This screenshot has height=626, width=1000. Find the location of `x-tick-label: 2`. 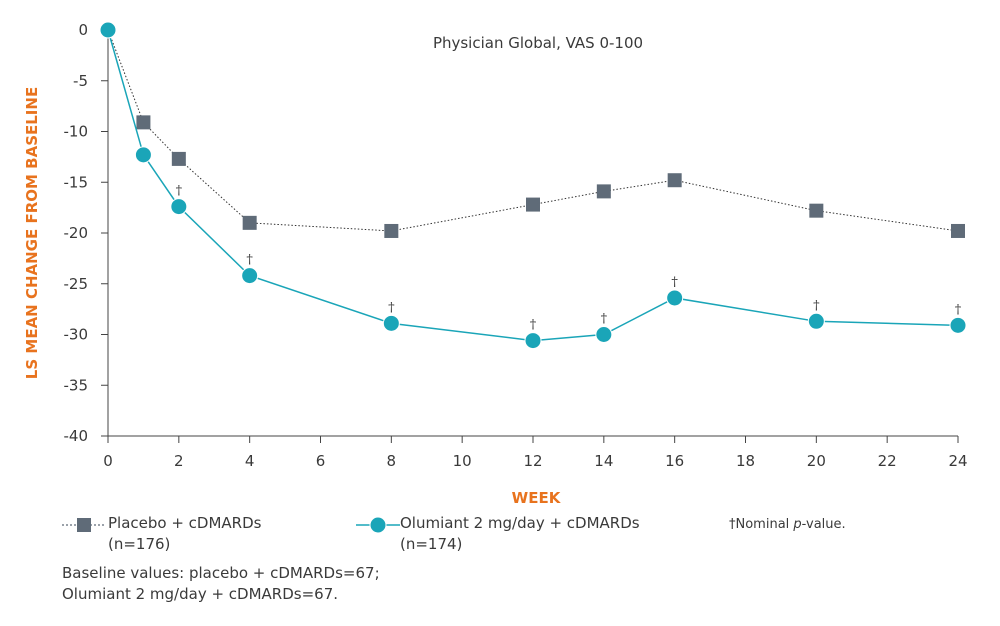

x-tick-label: 2 is located at coordinates (179, 461).